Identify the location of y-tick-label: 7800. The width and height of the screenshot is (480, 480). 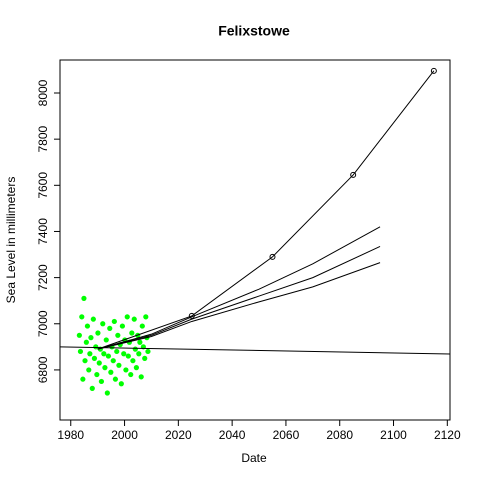
(43, 138).